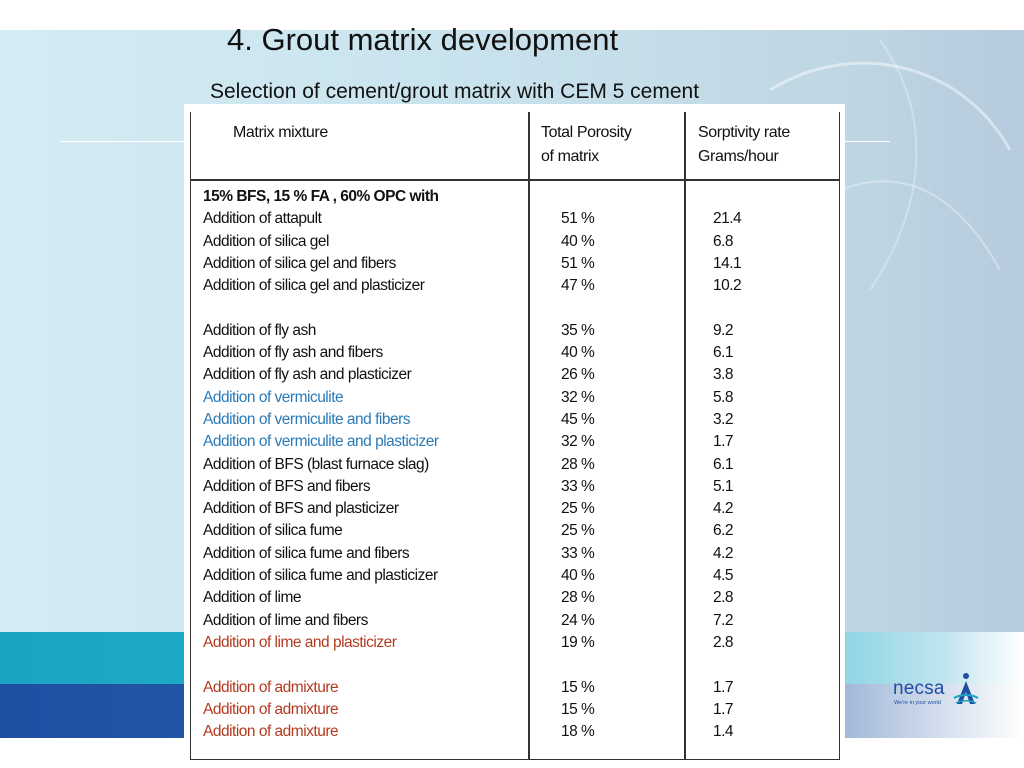 This screenshot has width=1024, height=768. What do you see at coordinates (423, 39) in the screenshot?
I see `slide-title: 4. Grout matrix development` at bounding box center [423, 39].